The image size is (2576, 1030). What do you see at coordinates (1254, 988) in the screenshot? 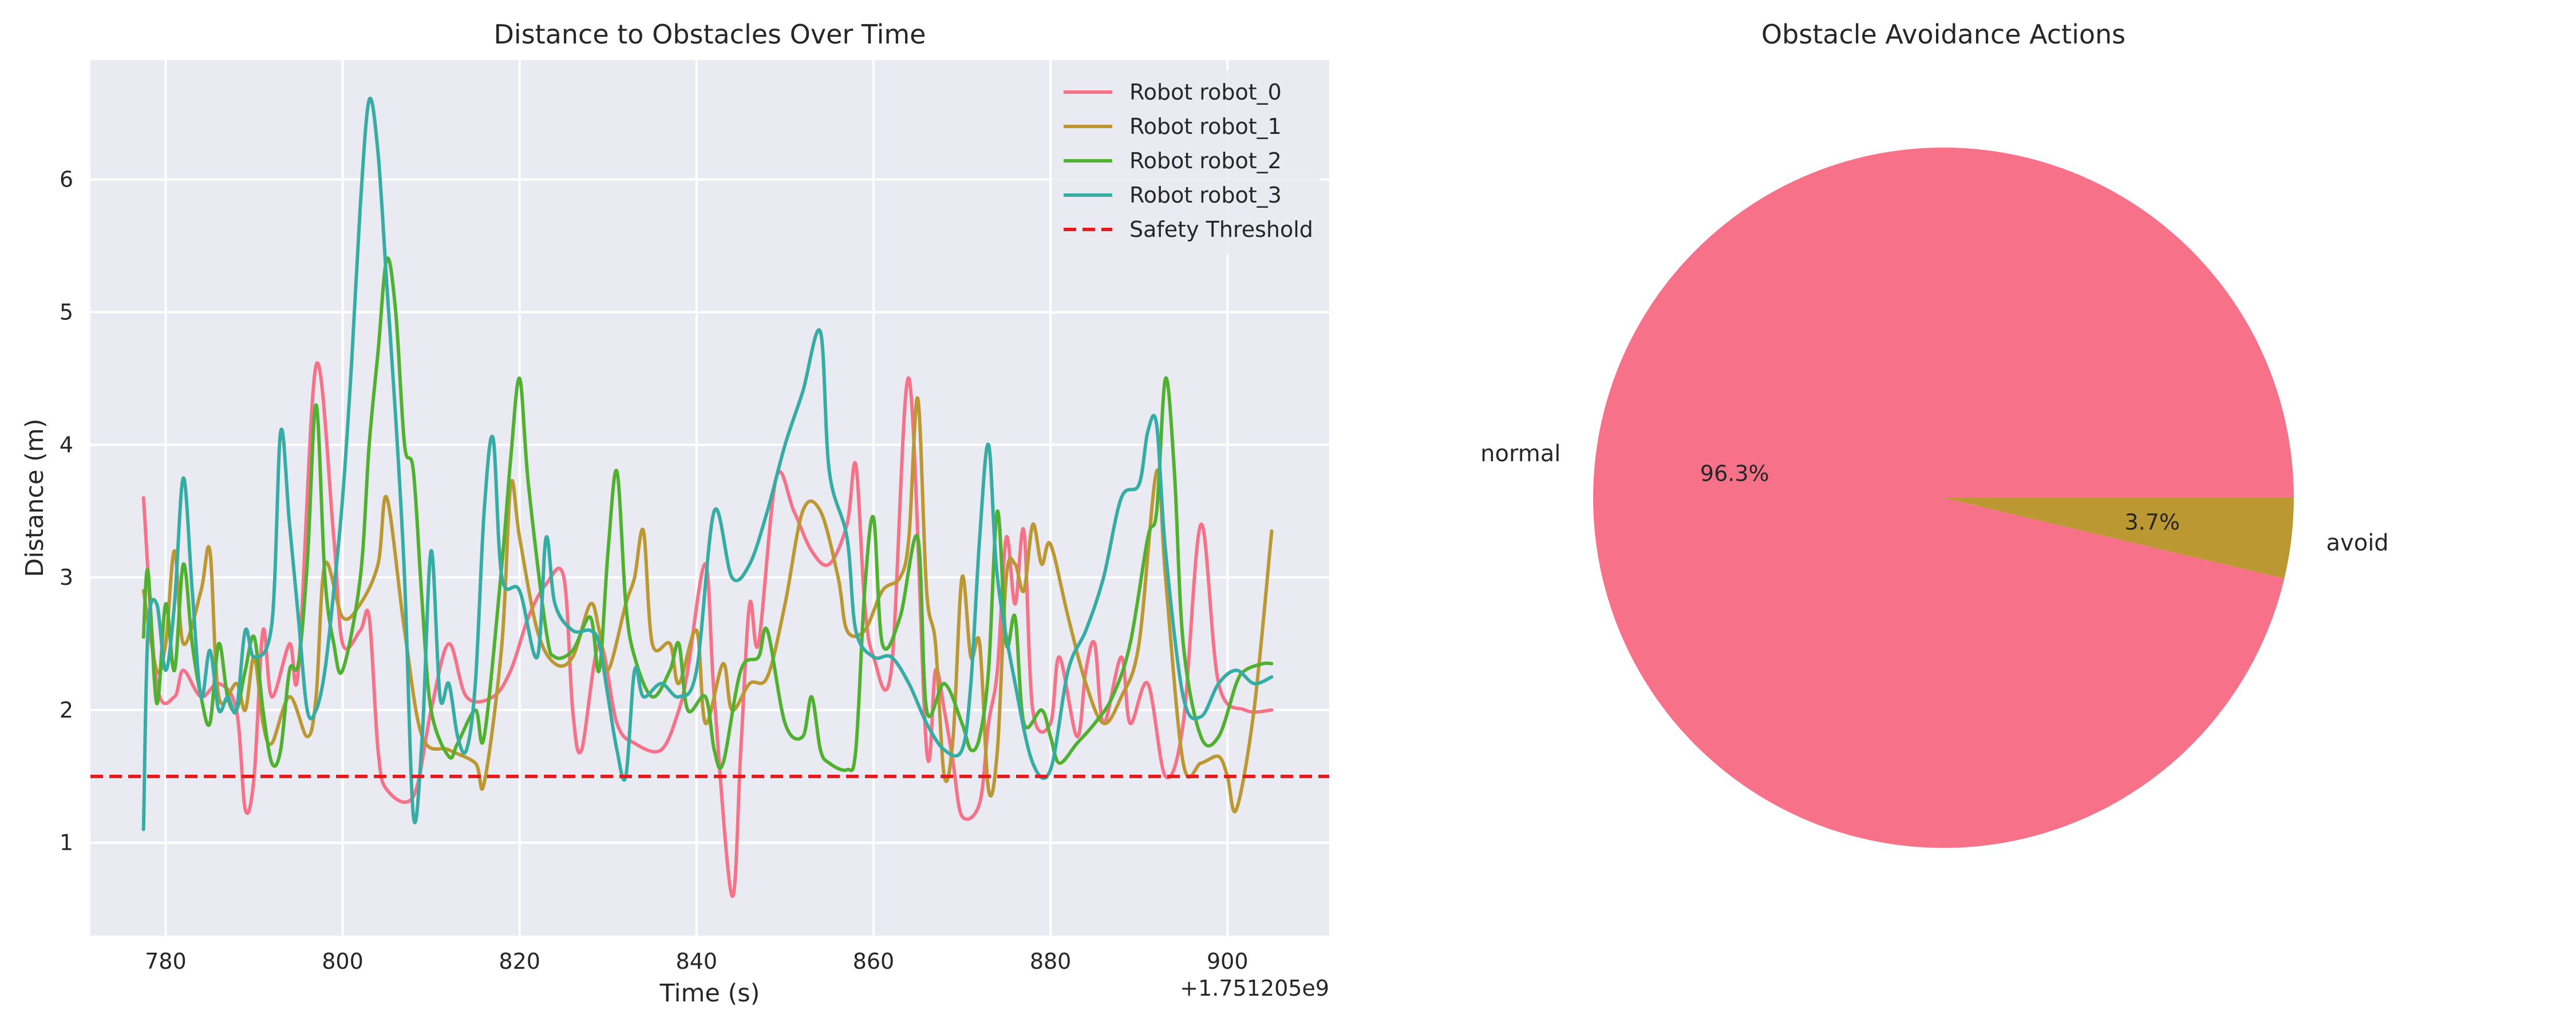
I see `x-axis-offset-label: +1.751205e9` at bounding box center [1254, 988].